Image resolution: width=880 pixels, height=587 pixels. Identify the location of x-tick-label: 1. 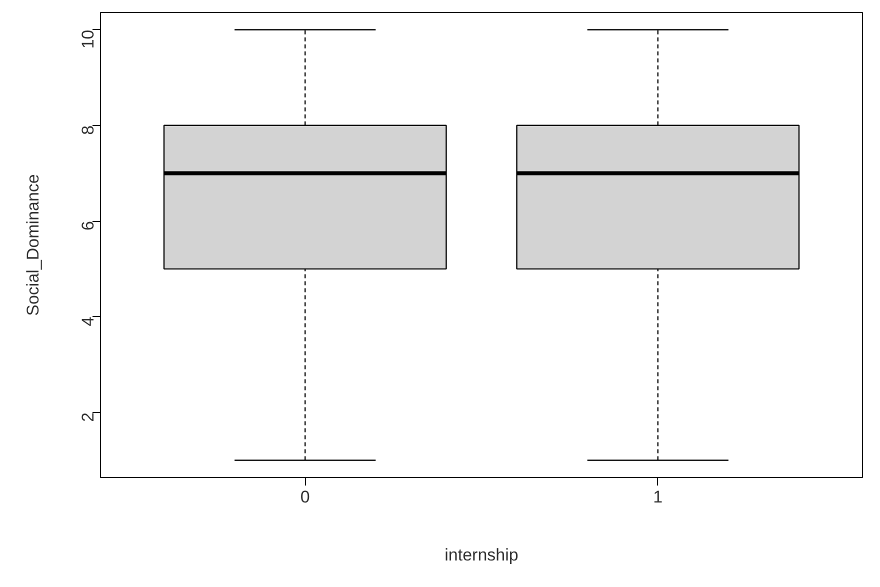
(658, 497).